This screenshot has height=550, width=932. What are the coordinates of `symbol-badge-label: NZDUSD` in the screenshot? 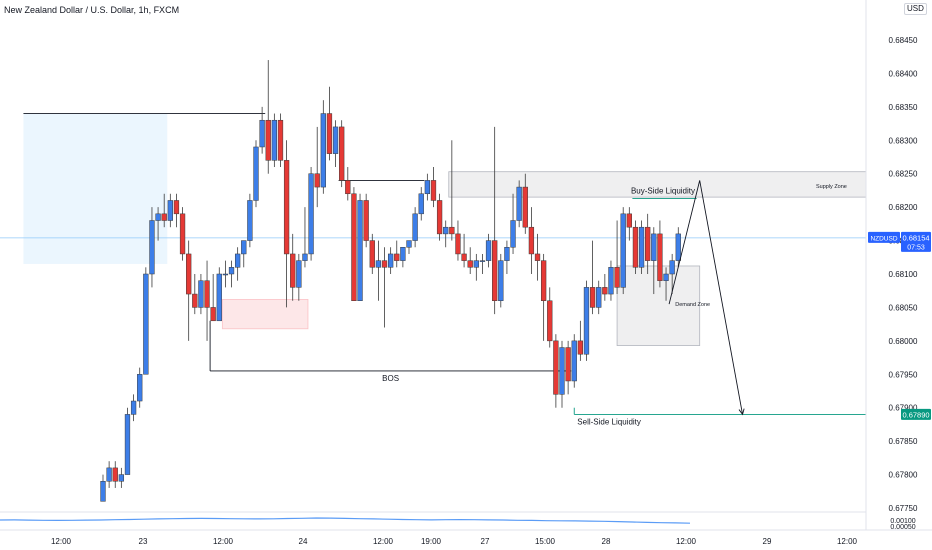 It's located at (883, 238).